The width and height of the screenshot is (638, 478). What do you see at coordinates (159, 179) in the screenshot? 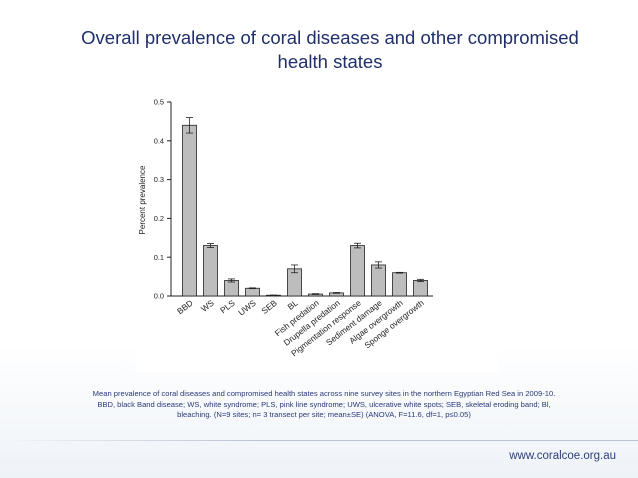
I see `y-tick-label: 0.3` at bounding box center [159, 179].